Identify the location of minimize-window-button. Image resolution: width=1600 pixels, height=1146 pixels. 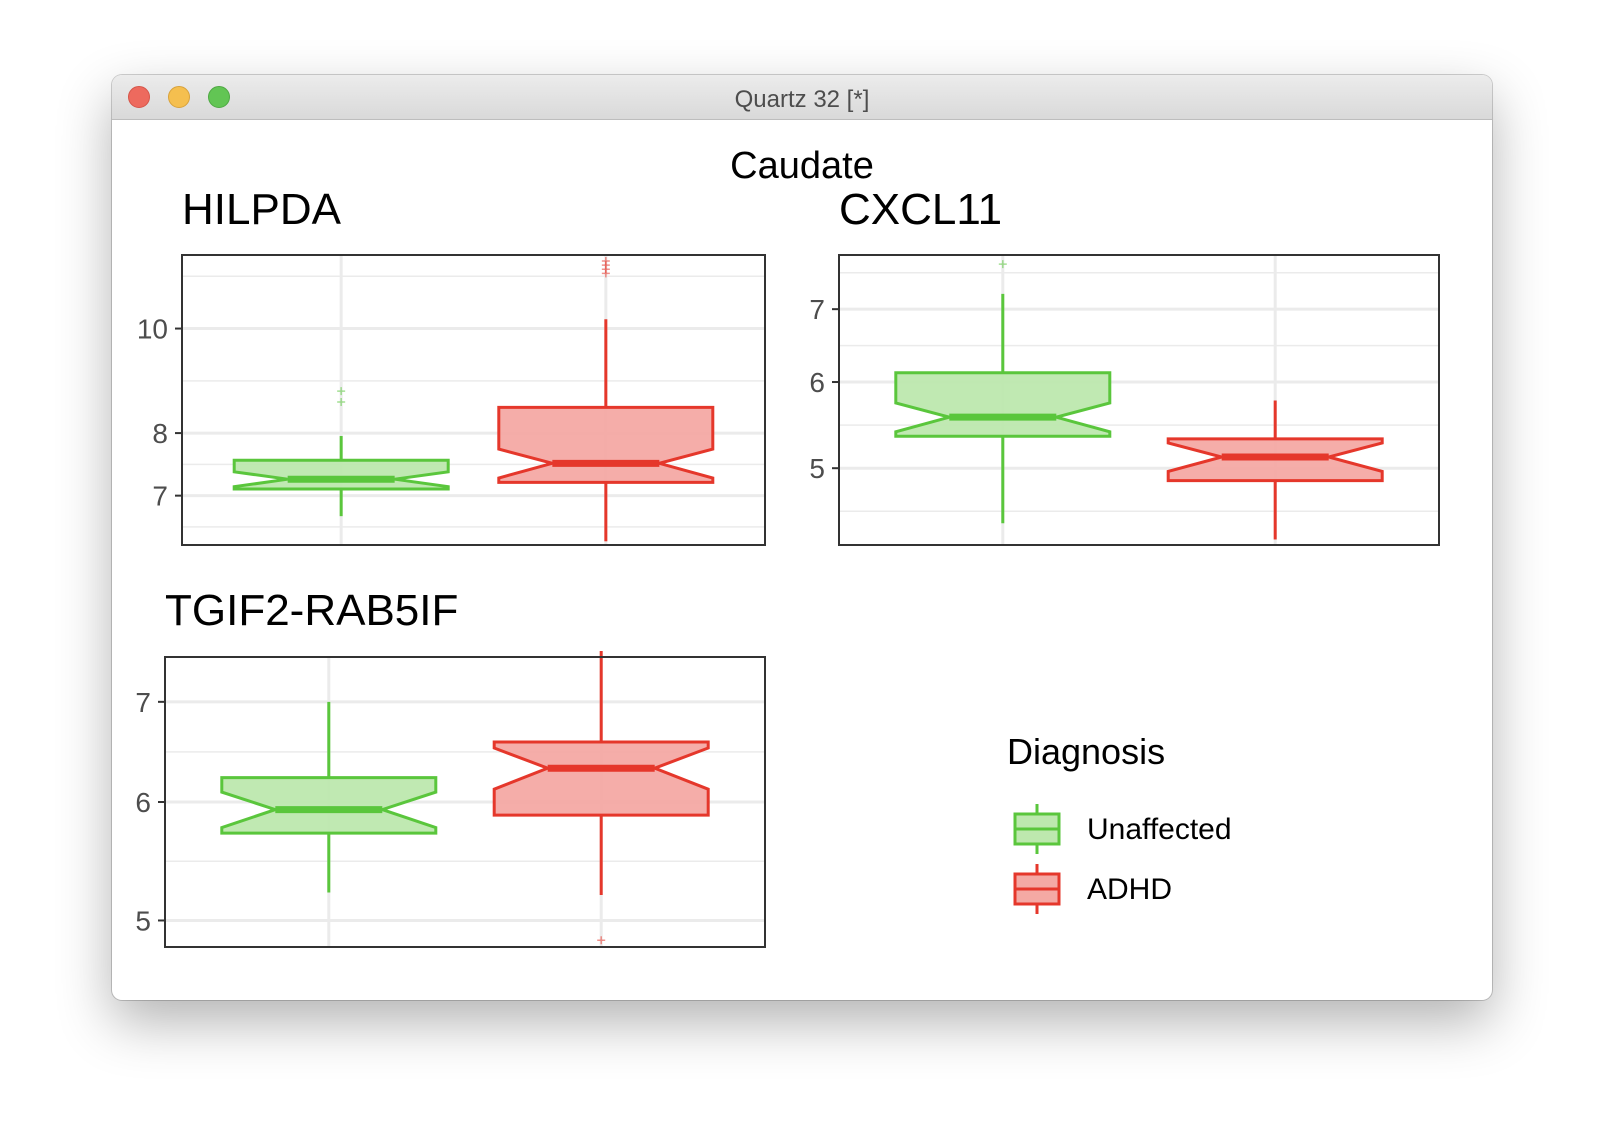
(179, 97).